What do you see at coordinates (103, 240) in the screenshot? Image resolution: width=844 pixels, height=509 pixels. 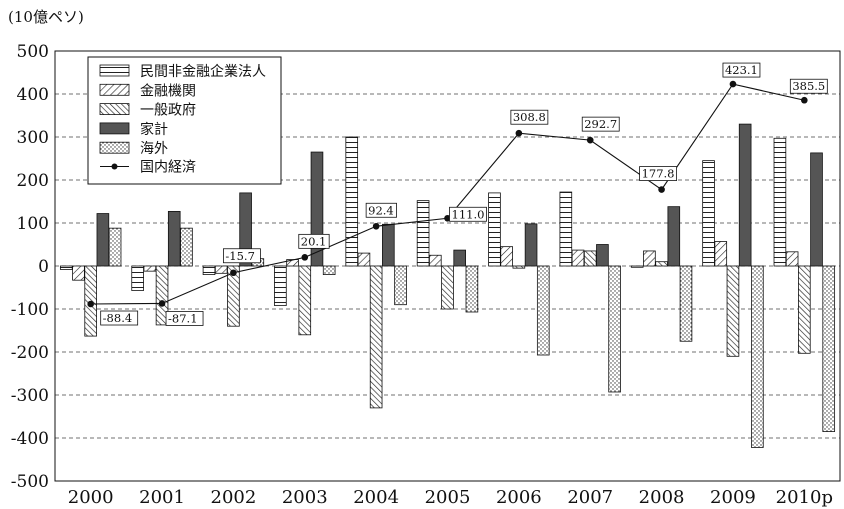 I see `bar-4-2000` at bounding box center [103, 240].